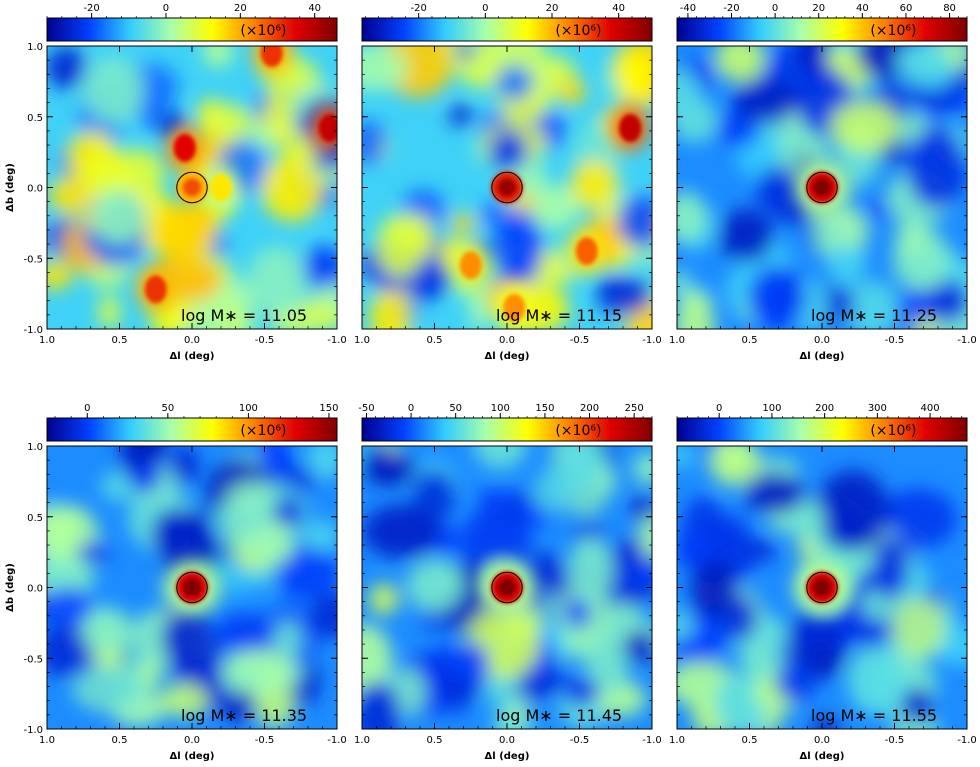 This screenshot has height=767, width=980. I want to click on colorbar-tick-label: 400, so click(930, 408).